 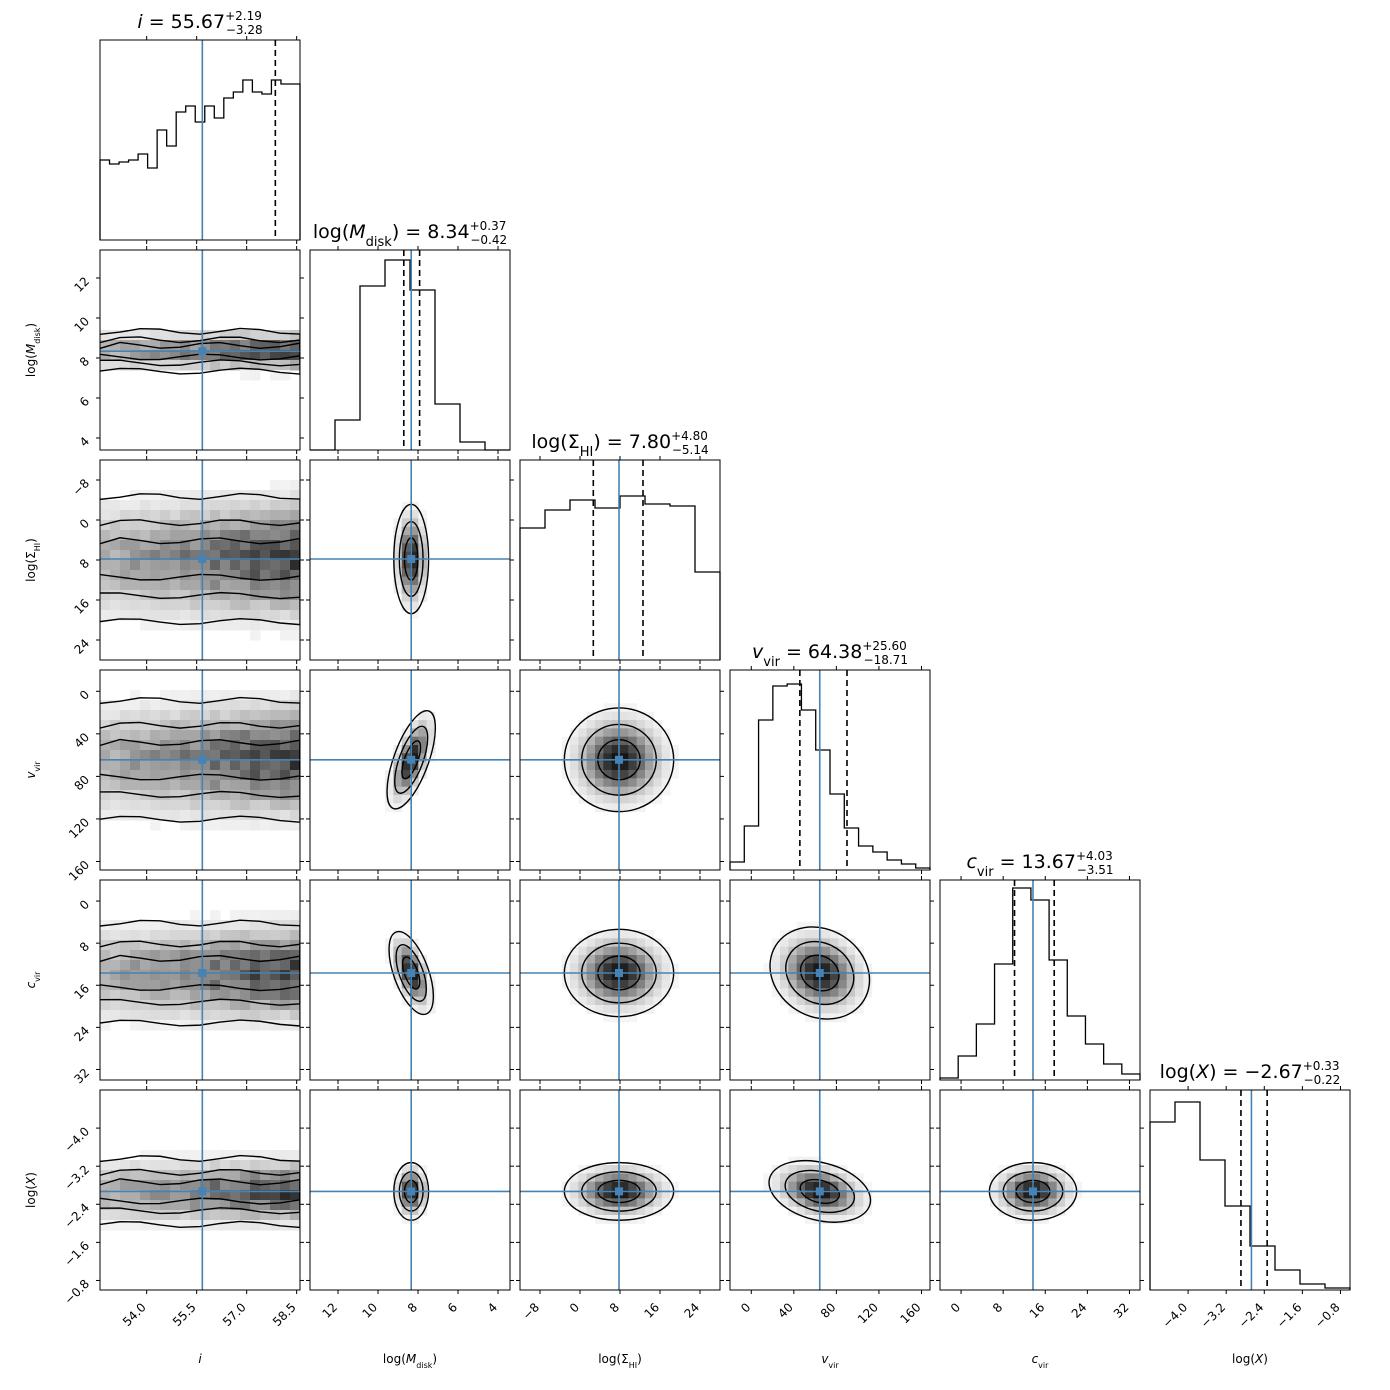 I want to click on density-log_sigma_hi-log_x, so click(x=620, y=1190).